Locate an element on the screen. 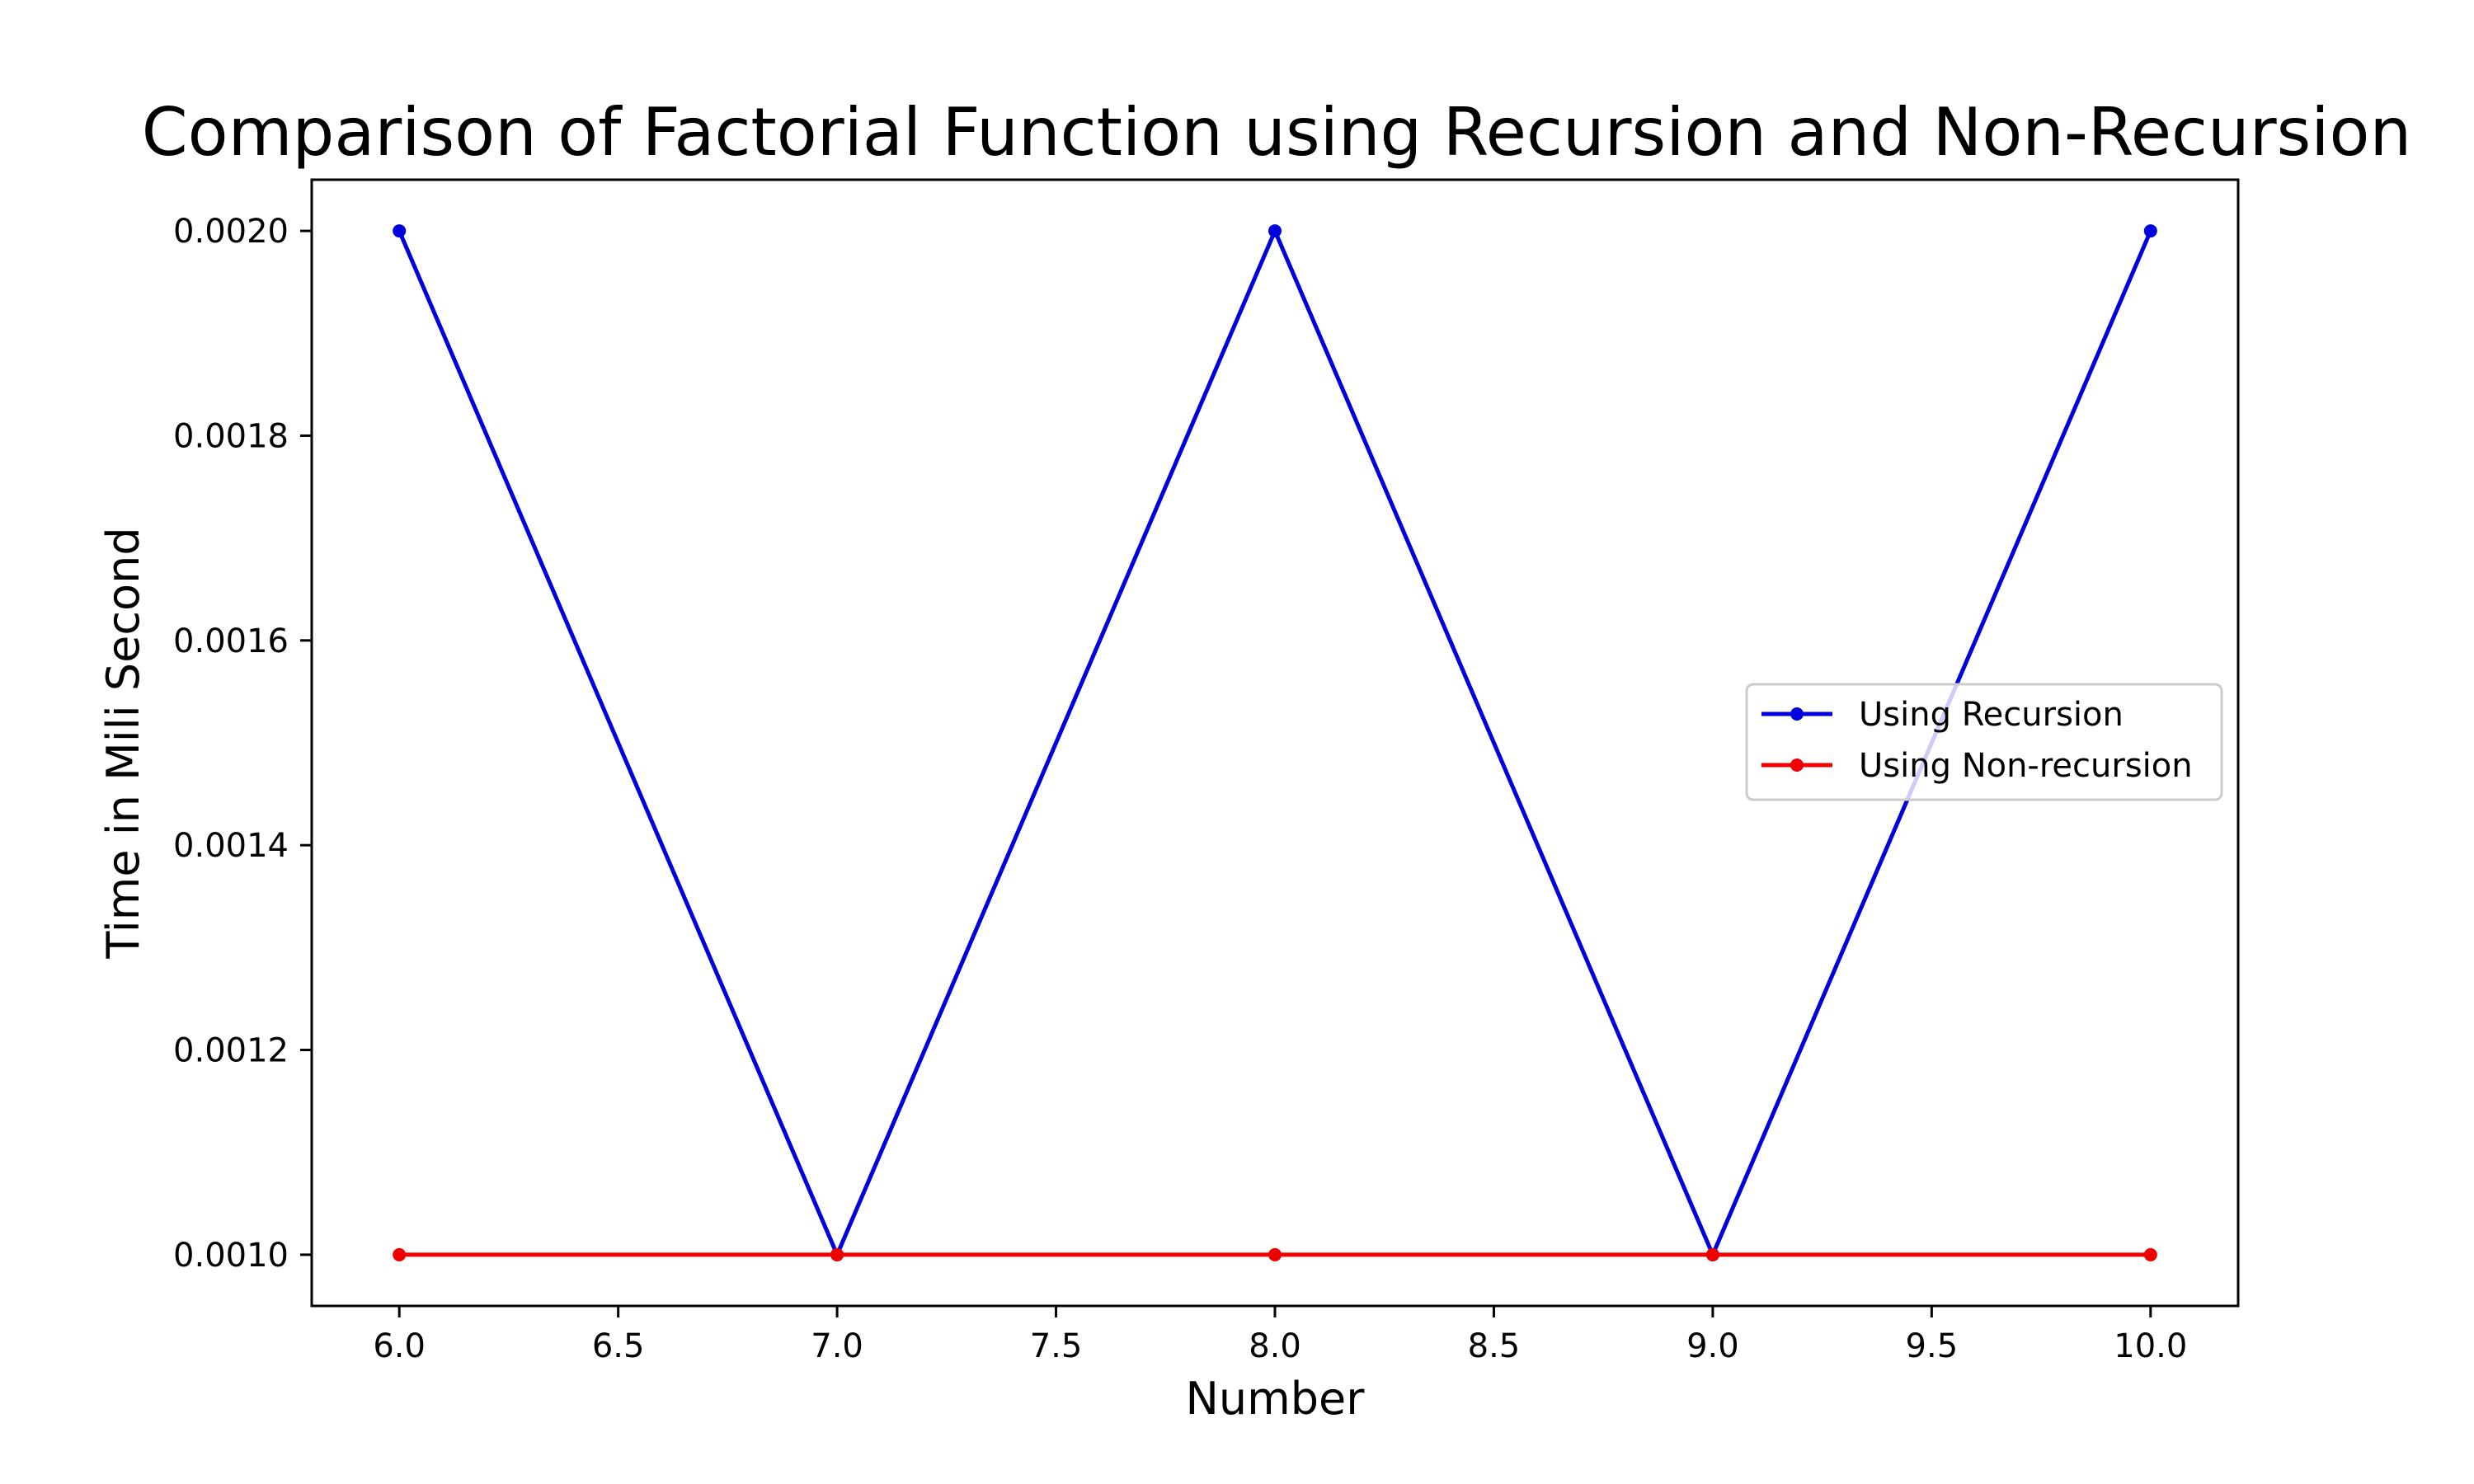  y-tick-label: 0.0010 is located at coordinates (231, 1256).